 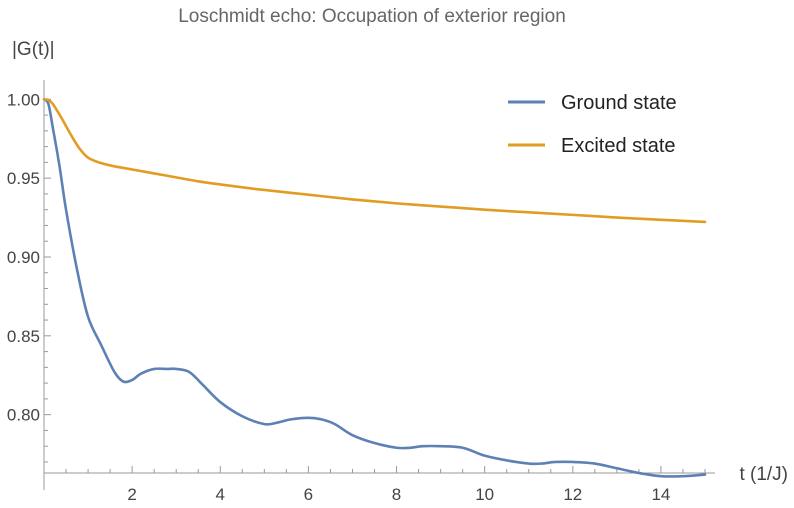 I want to click on x-tick-label: 12, so click(x=572, y=494).